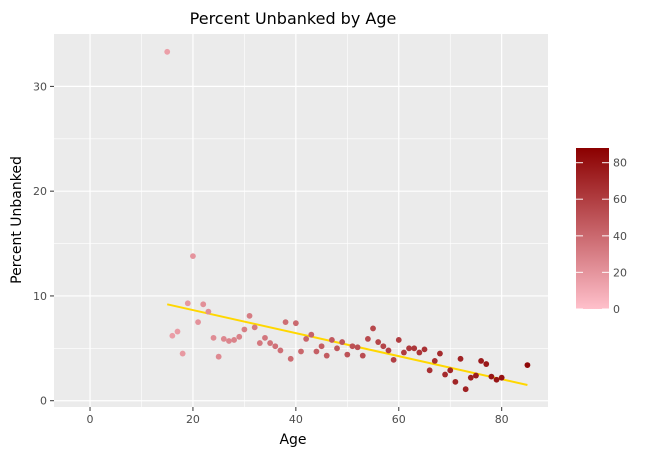 The image size is (654, 456). I want to click on x-tick-label: 0, so click(90, 419).